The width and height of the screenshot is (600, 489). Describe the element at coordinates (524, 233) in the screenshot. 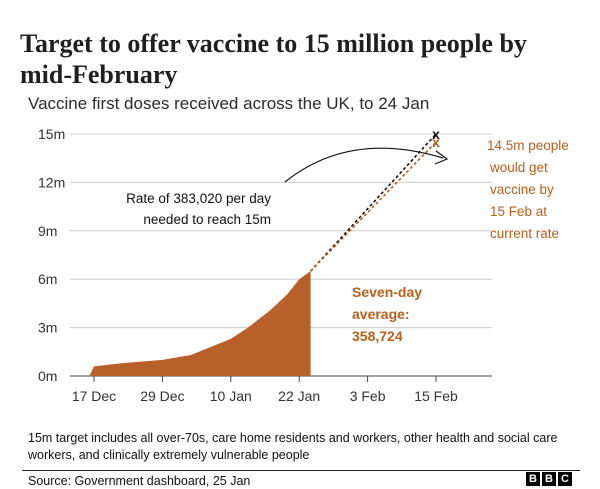

I see `current-rate-annotation: current rate` at that location.